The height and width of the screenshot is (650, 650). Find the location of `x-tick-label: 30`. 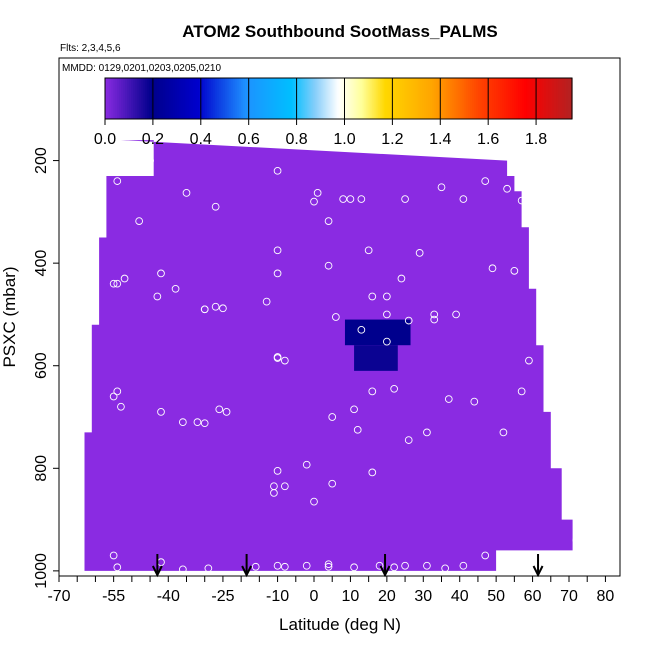

x-tick-label: 30 is located at coordinates (423, 596).